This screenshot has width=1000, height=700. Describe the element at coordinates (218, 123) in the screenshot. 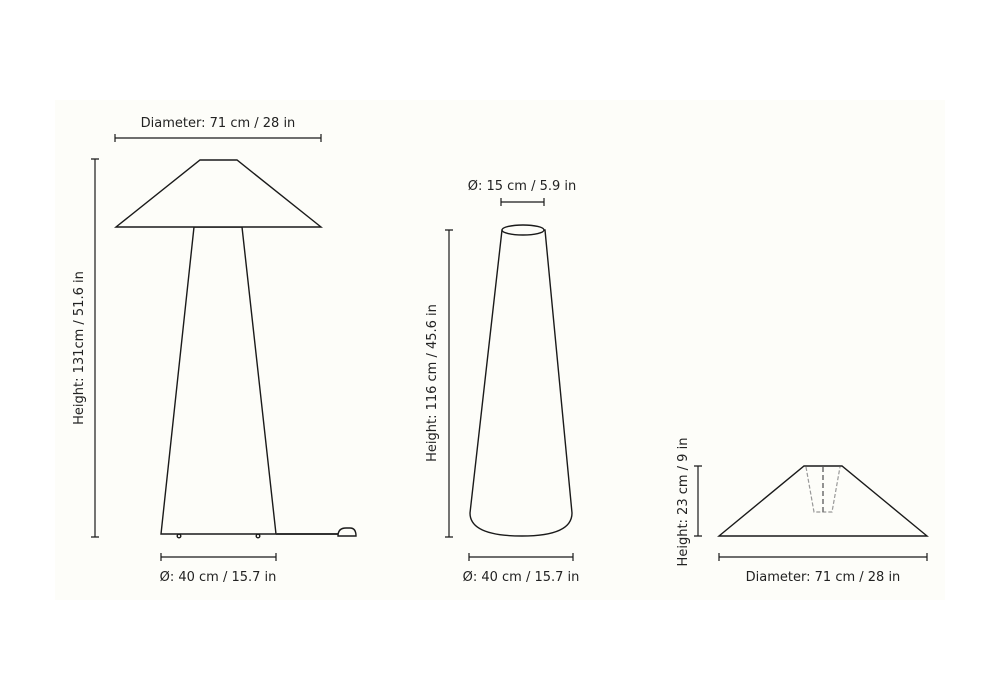

I see `floor-lamp-diameter-label: Diameter: 71 cm / 28 in` at that location.